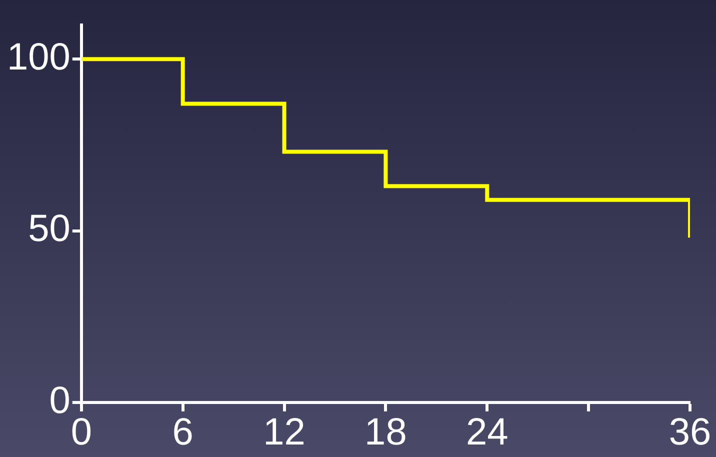 The height and width of the screenshot is (457, 716). Describe the element at coordinates (690, 433) in the screenshot. I see `x-tick-label: 36` at that location.